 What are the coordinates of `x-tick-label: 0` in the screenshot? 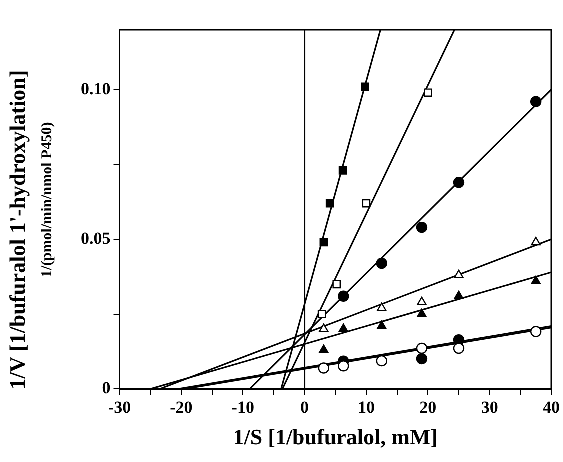 It's located at (305, 407).